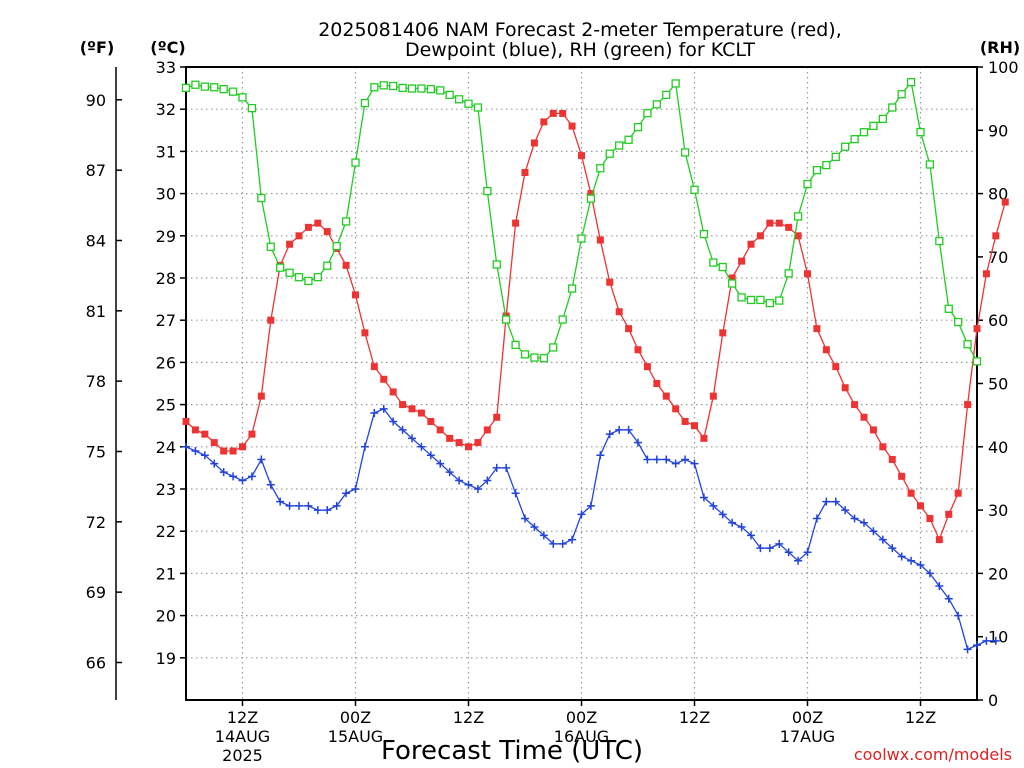  I want to click on celsius-tick-label: 30, so click(166, 194).